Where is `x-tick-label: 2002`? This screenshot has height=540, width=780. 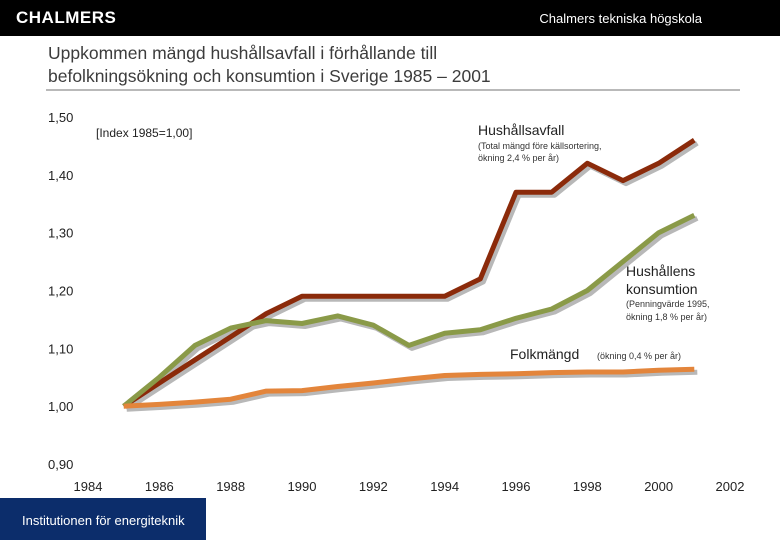
x-tick-label: 2002 is located at coordinates (730, 486).